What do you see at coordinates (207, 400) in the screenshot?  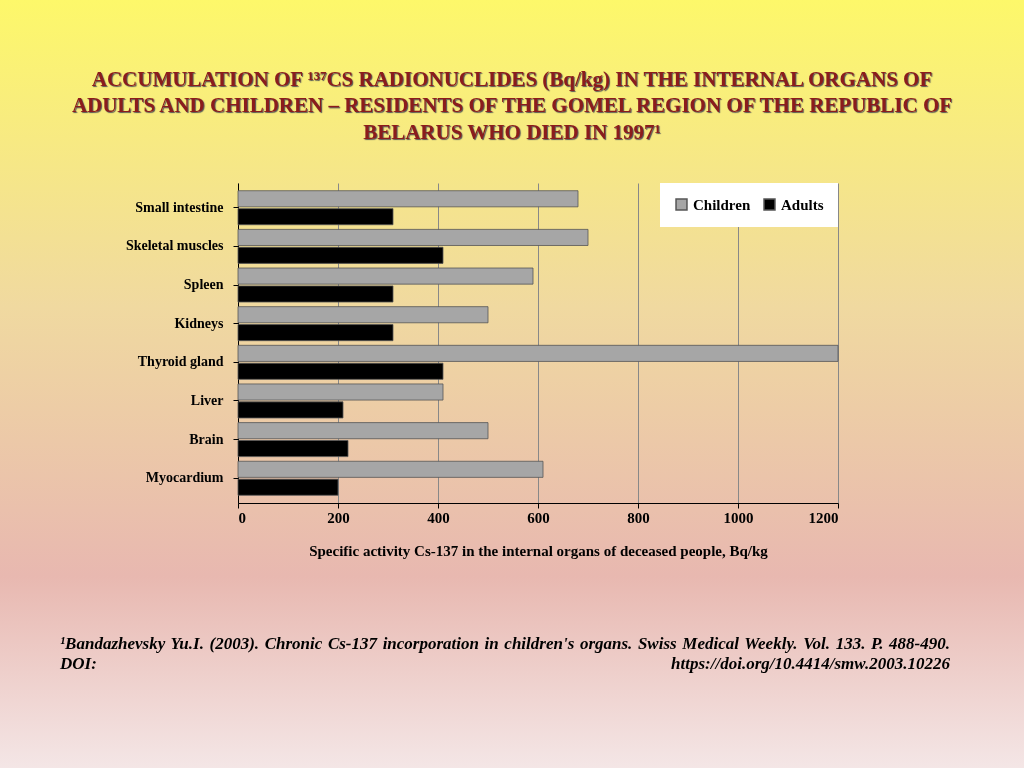 I see `y-tick-label: Liver` at bounding box center [207, 400].